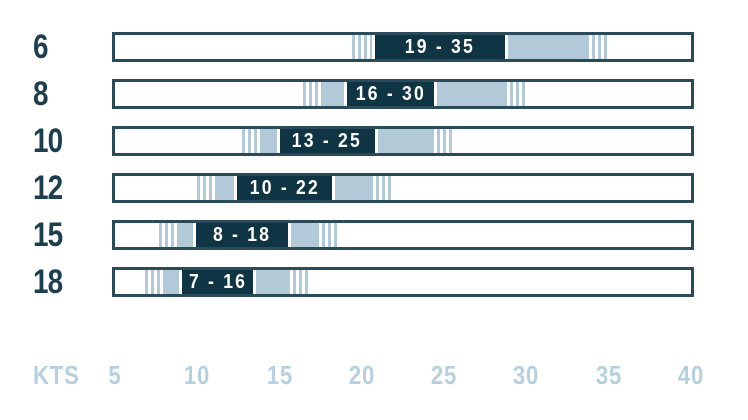  I want to click on wind-range-bar: 16 - 30, so click(403, 94).